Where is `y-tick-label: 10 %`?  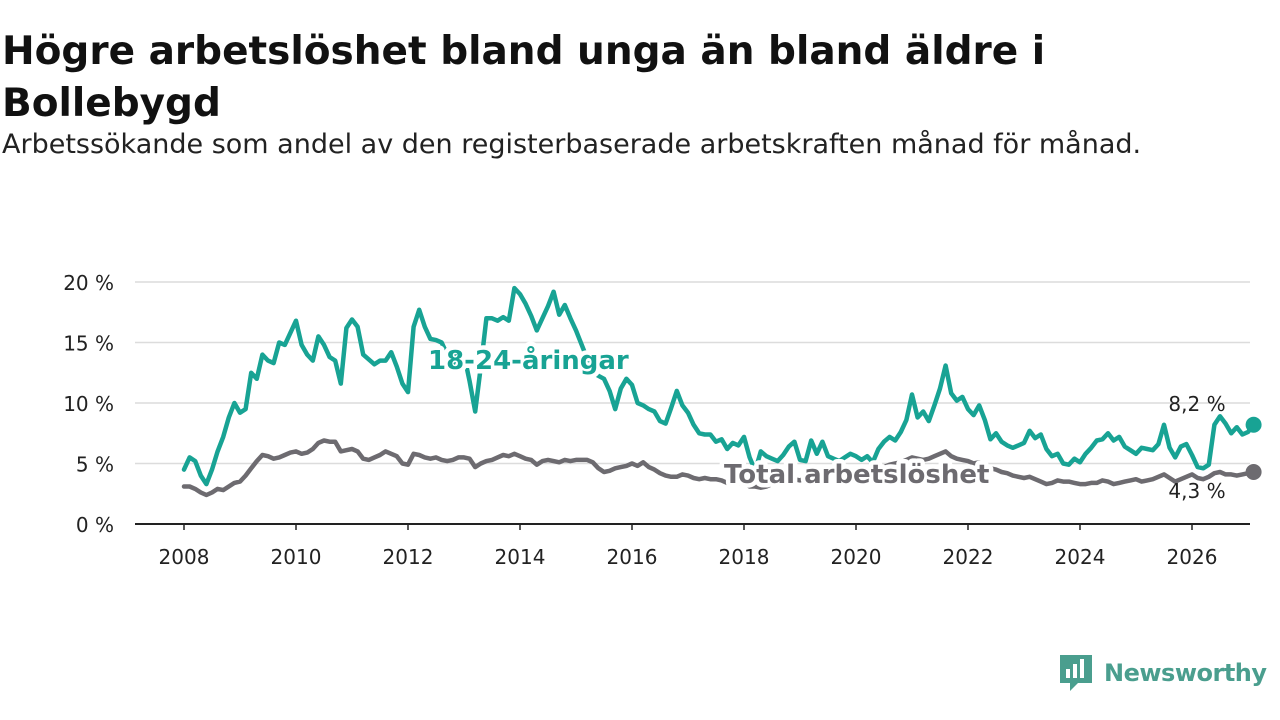 y-tick-label: 10 % is located at coordinates (88, 404).